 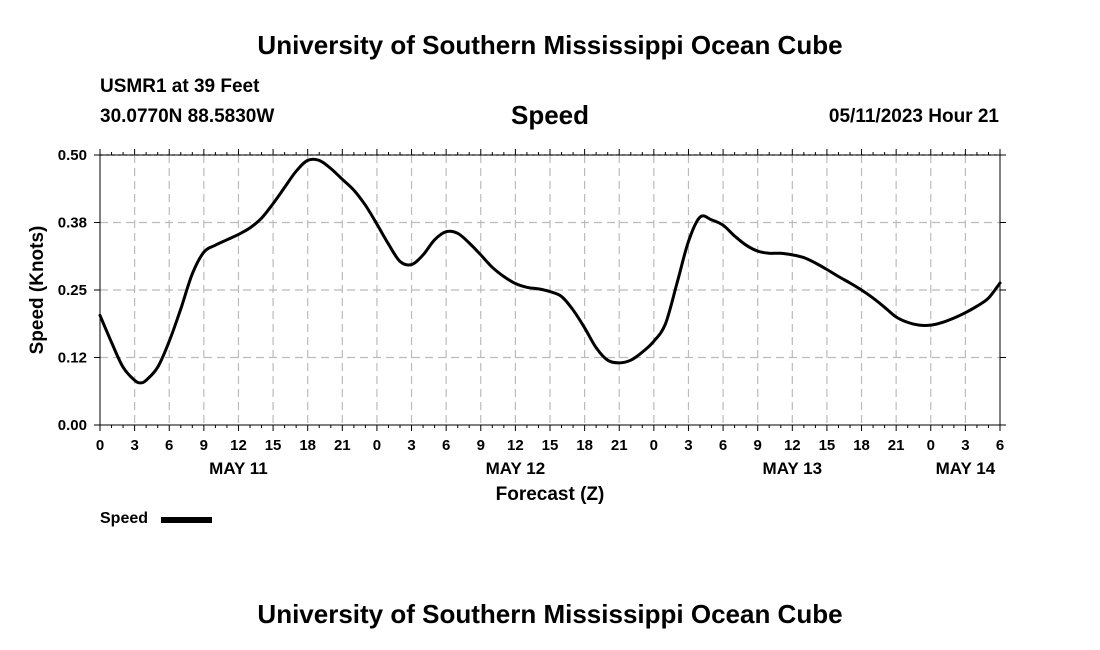 I want to click on x-axis-label: Forecast (Z), so click(x=550, y=494).